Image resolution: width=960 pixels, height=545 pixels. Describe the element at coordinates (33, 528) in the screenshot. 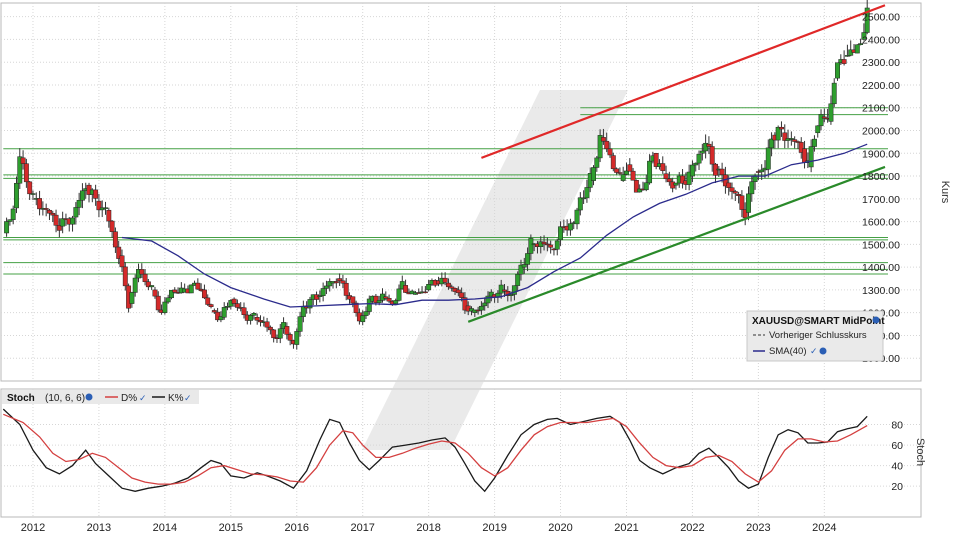

I see `x-tick-label: 2012` at that location.